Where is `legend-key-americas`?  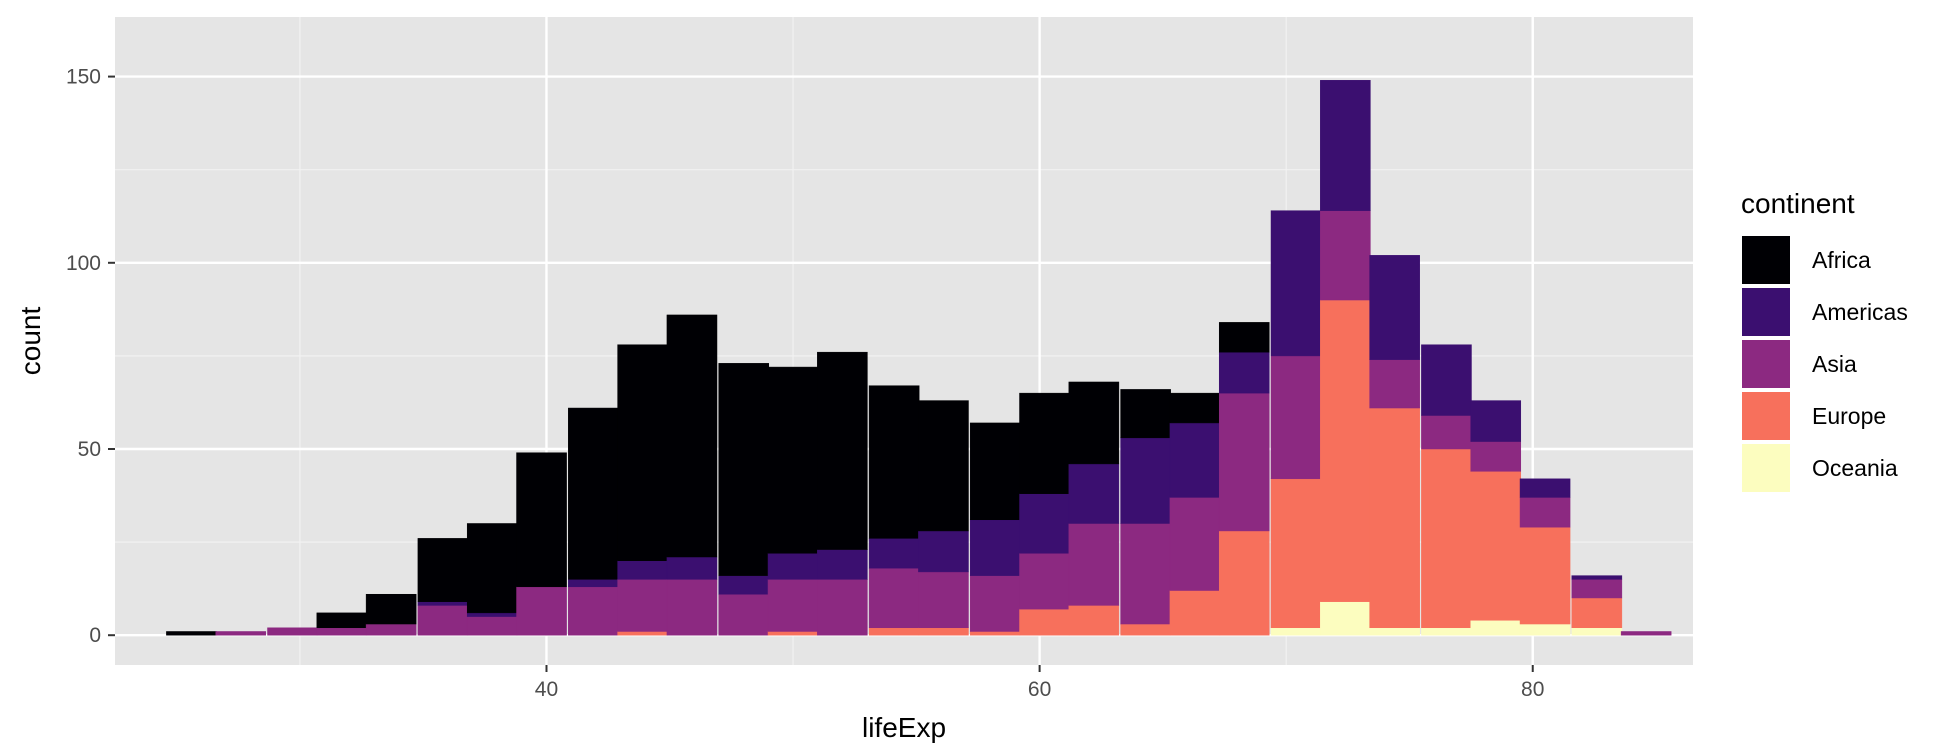 legend-key-americas is located at coordinates (1766, 312).